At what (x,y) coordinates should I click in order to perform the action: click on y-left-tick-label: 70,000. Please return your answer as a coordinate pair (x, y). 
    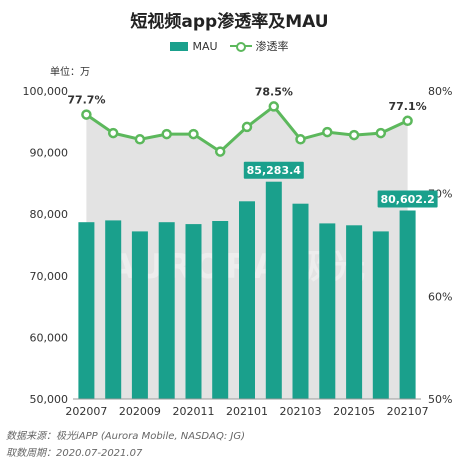
    Looking at the image, I should click on (49, 276).